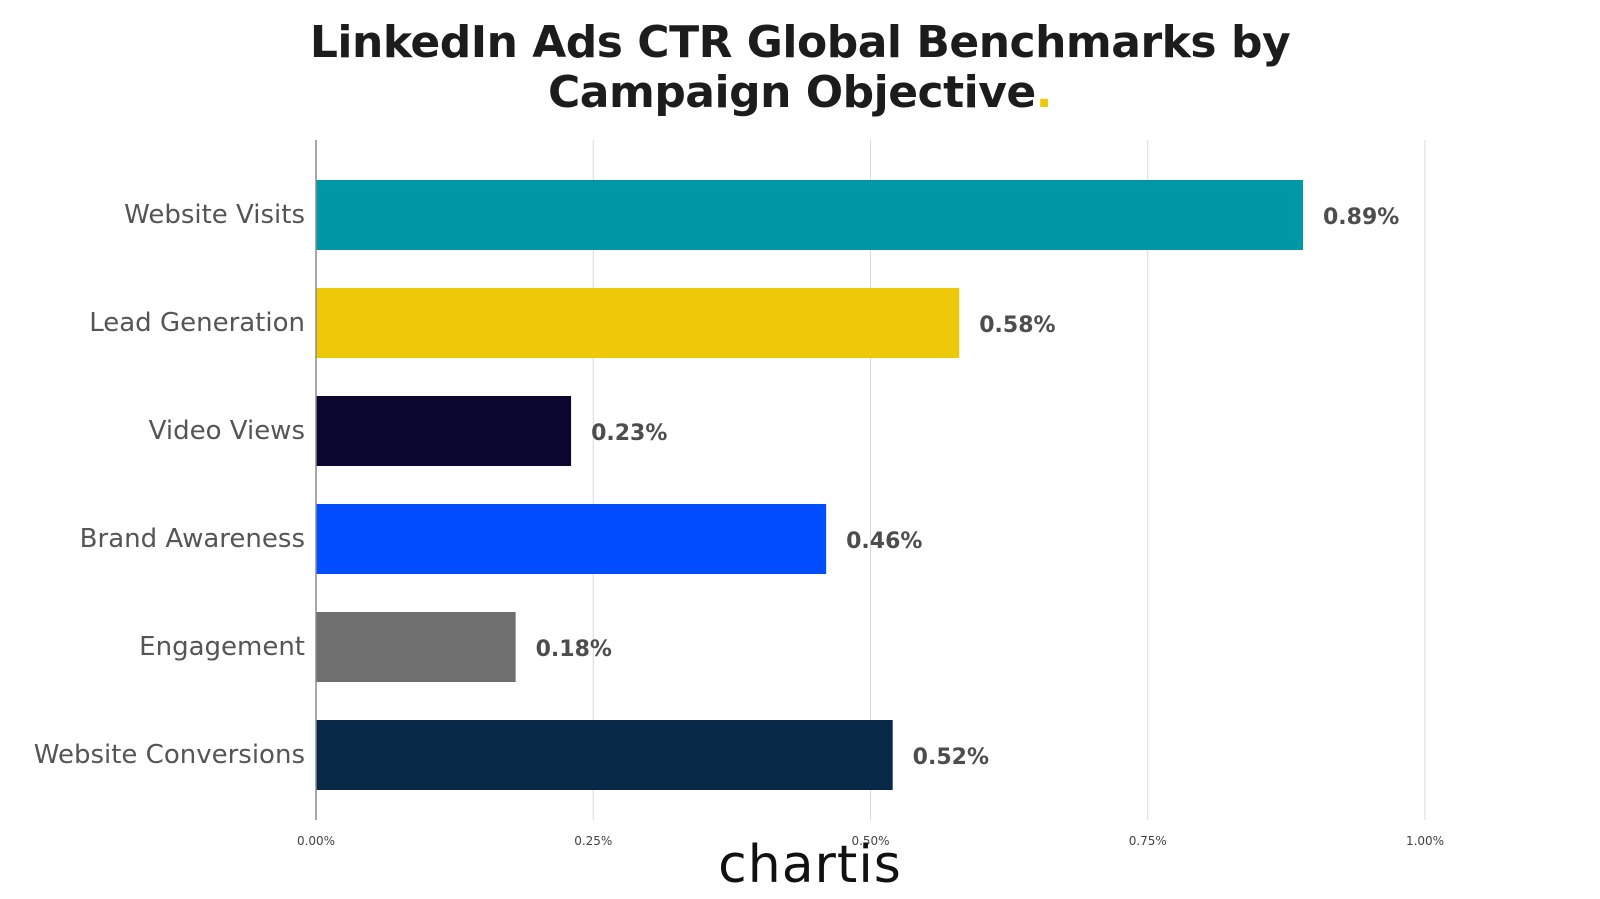  Describe the element at coordinates (227, 431) in the screenshot. I see `category-label: Video Views` at that location.